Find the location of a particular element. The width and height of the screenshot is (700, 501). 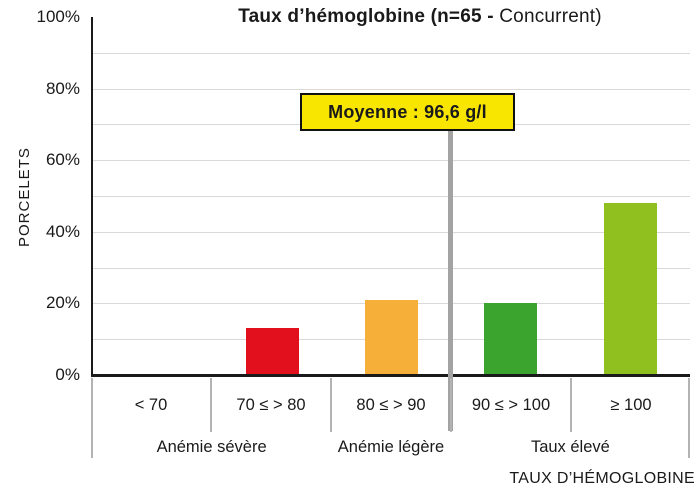

x-tick-label: 90 ≤ > 100 is located at coordinates (512, 405).